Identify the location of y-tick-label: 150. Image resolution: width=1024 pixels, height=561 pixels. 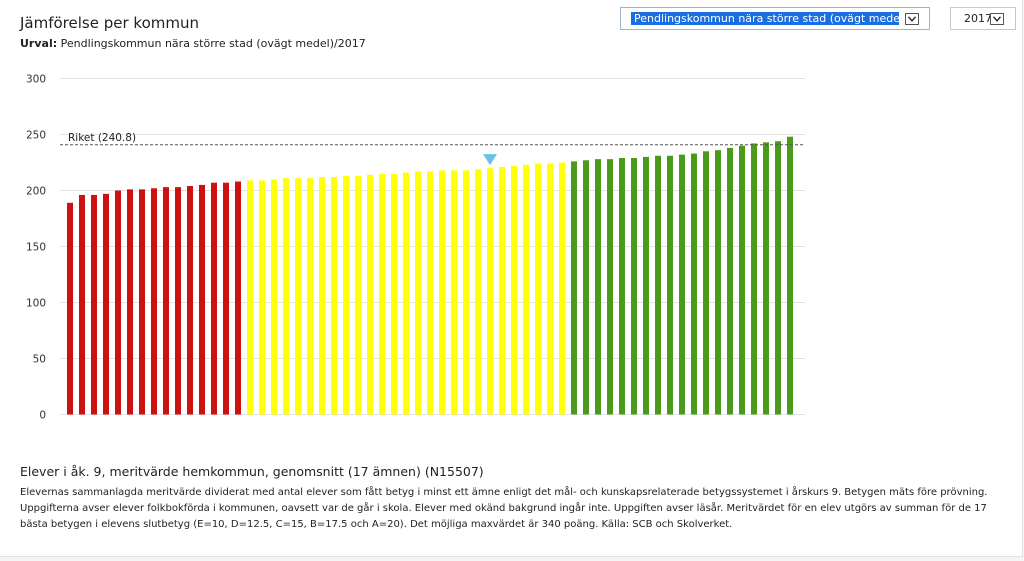
(36, 248).